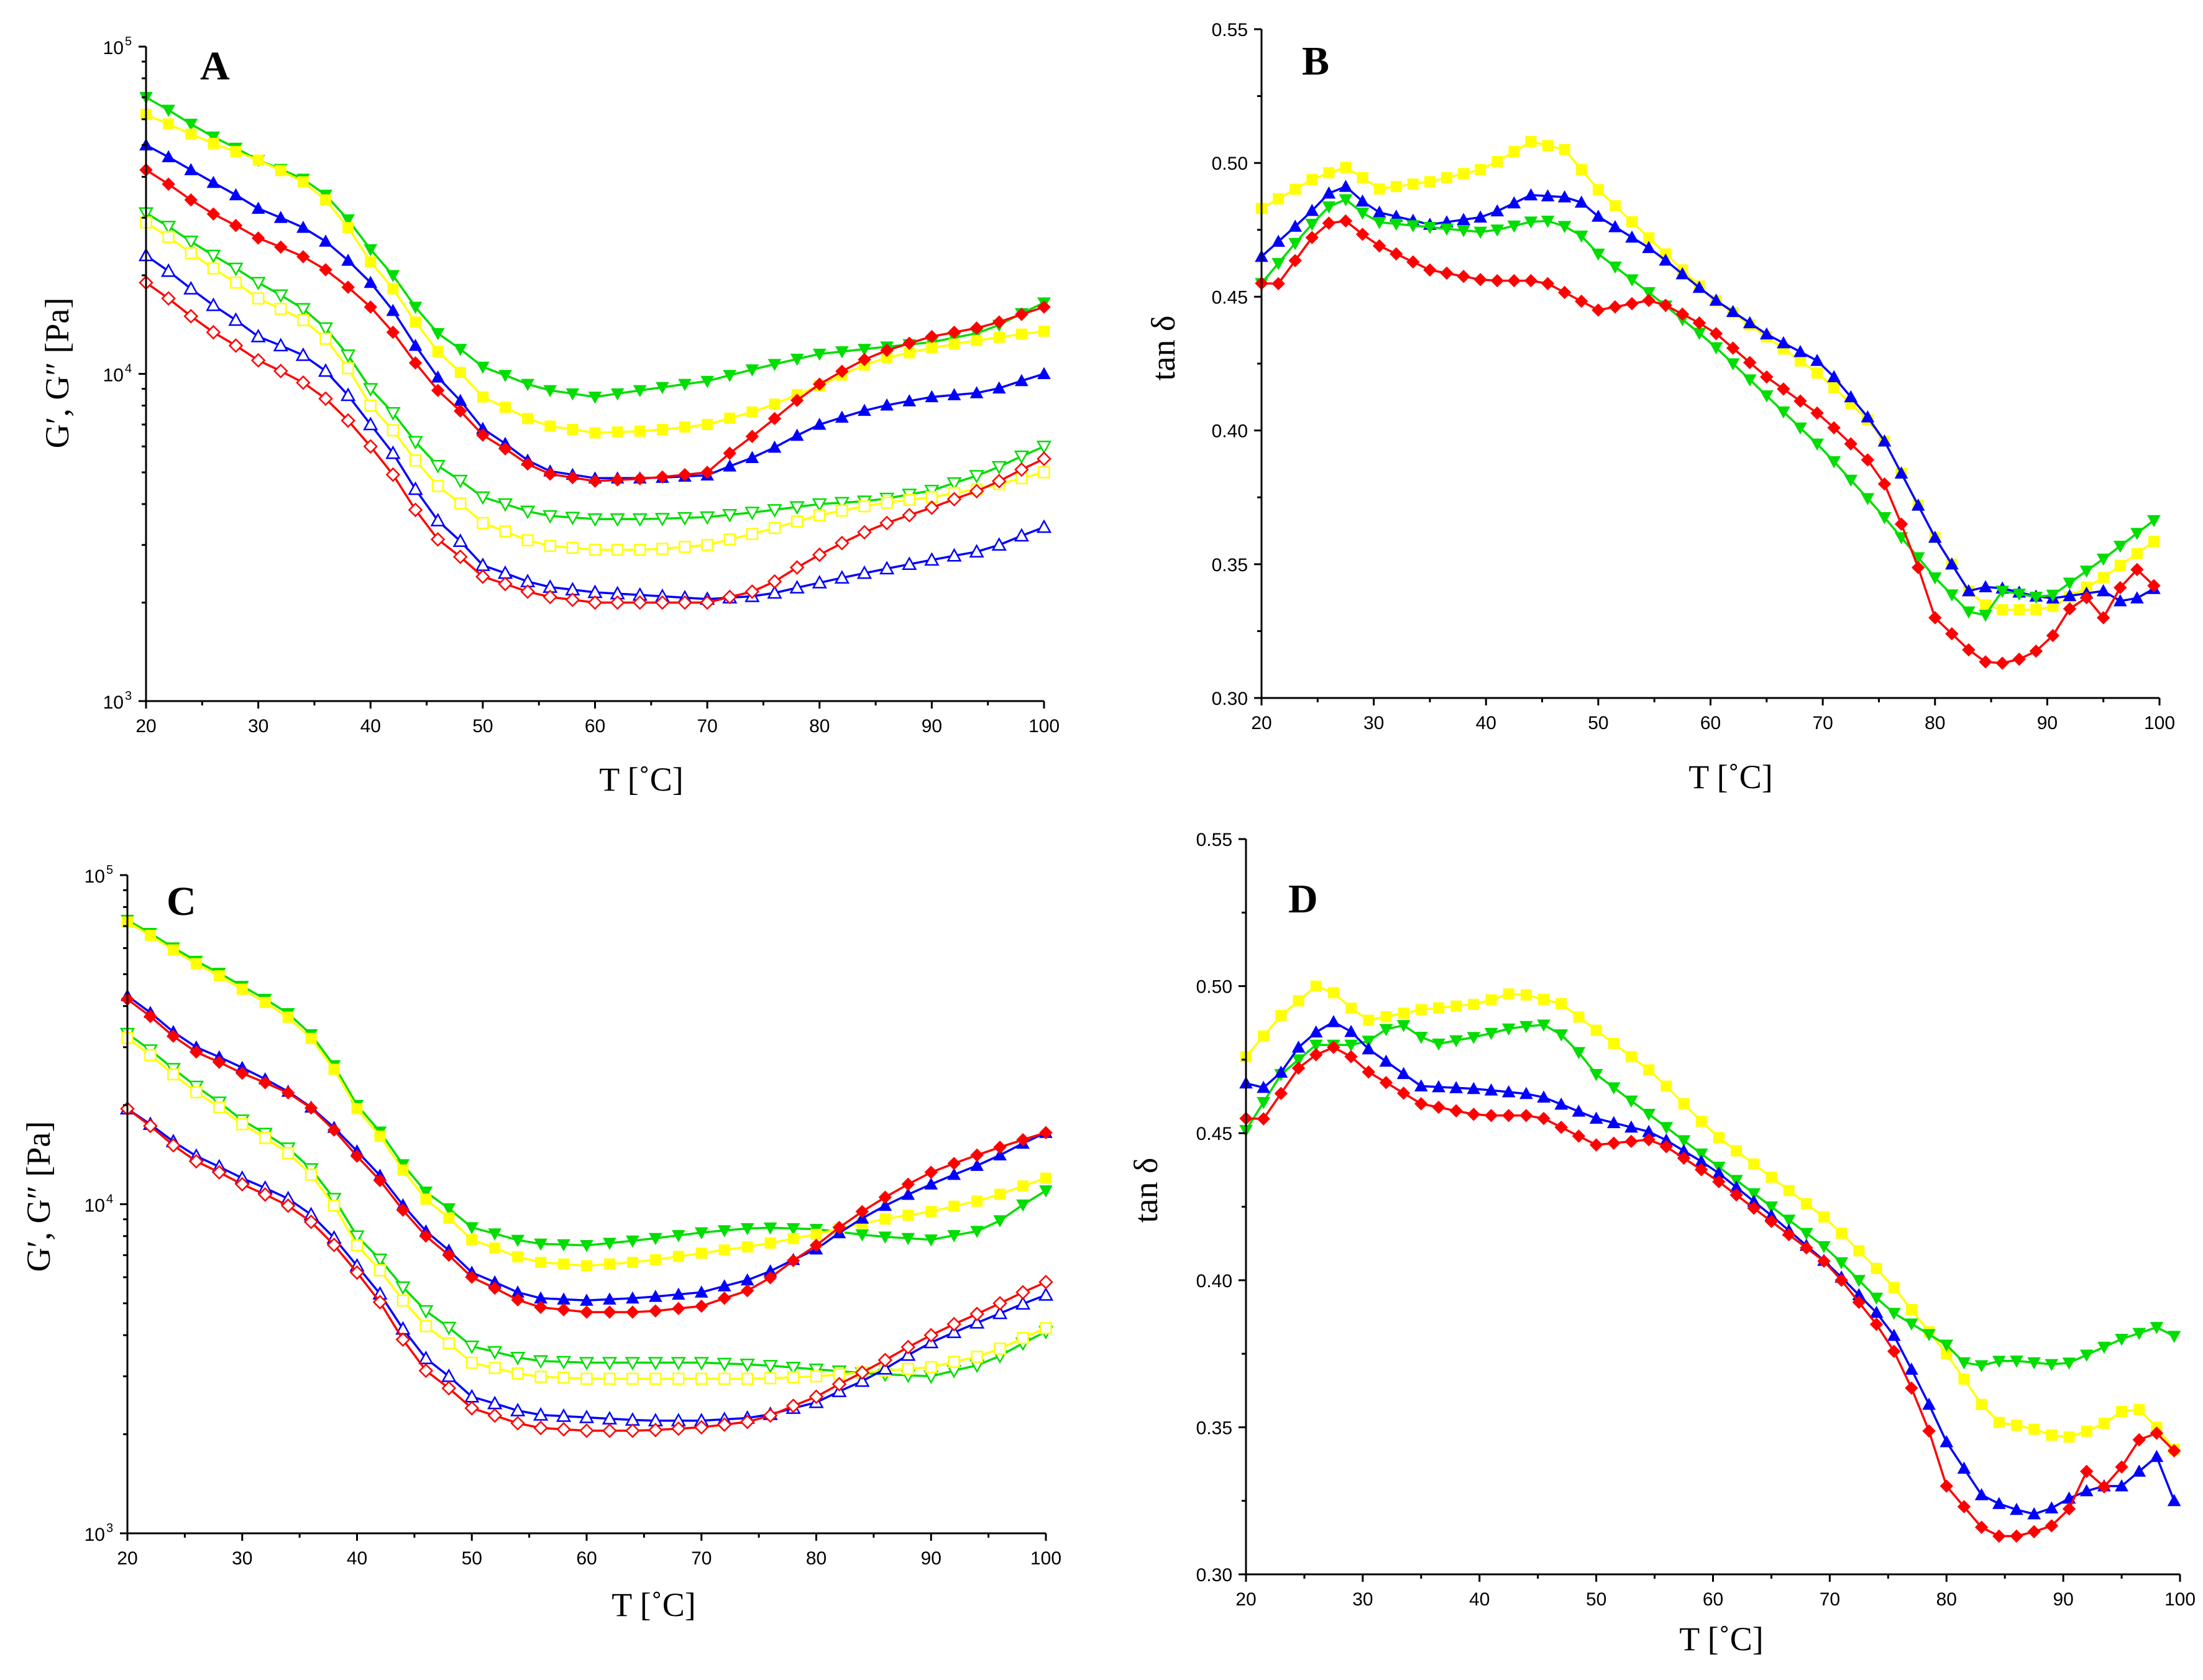 The width and height of the screenshot is (2203, 1680). Describe the element at coordinates (1261, 723) in the screenshot. I see `x-tick-label-b-0: 20` at that location.